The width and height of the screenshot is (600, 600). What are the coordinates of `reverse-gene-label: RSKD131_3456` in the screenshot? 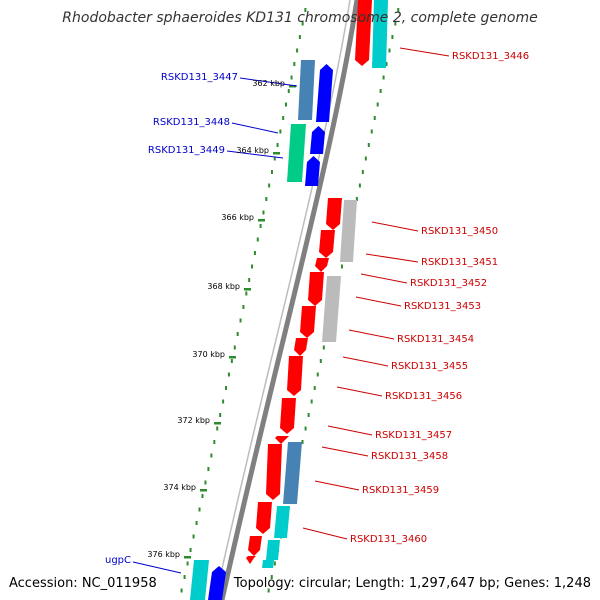 It's located at (423, 396).